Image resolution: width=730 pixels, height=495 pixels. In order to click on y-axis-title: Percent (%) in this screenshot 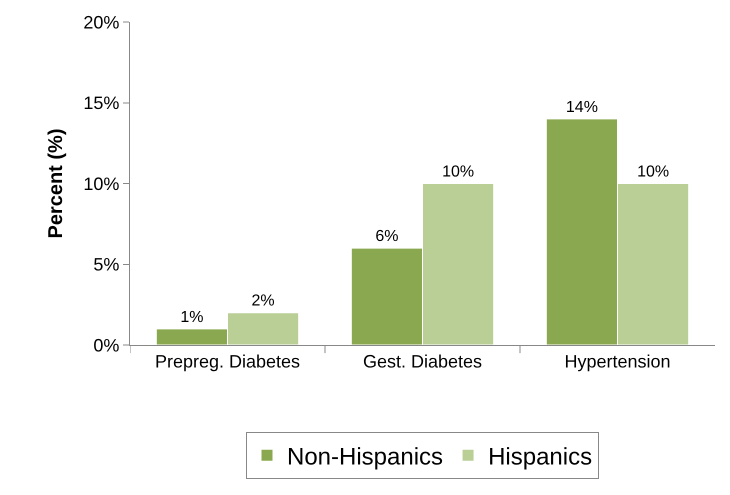, I will do `click(55, 183)`.